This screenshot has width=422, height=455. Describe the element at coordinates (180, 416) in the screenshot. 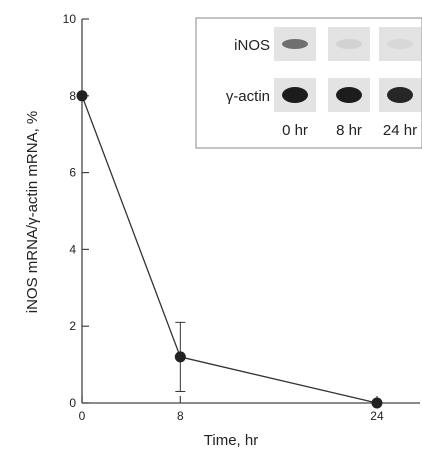

I see `x-tick-label: 8` at that location.